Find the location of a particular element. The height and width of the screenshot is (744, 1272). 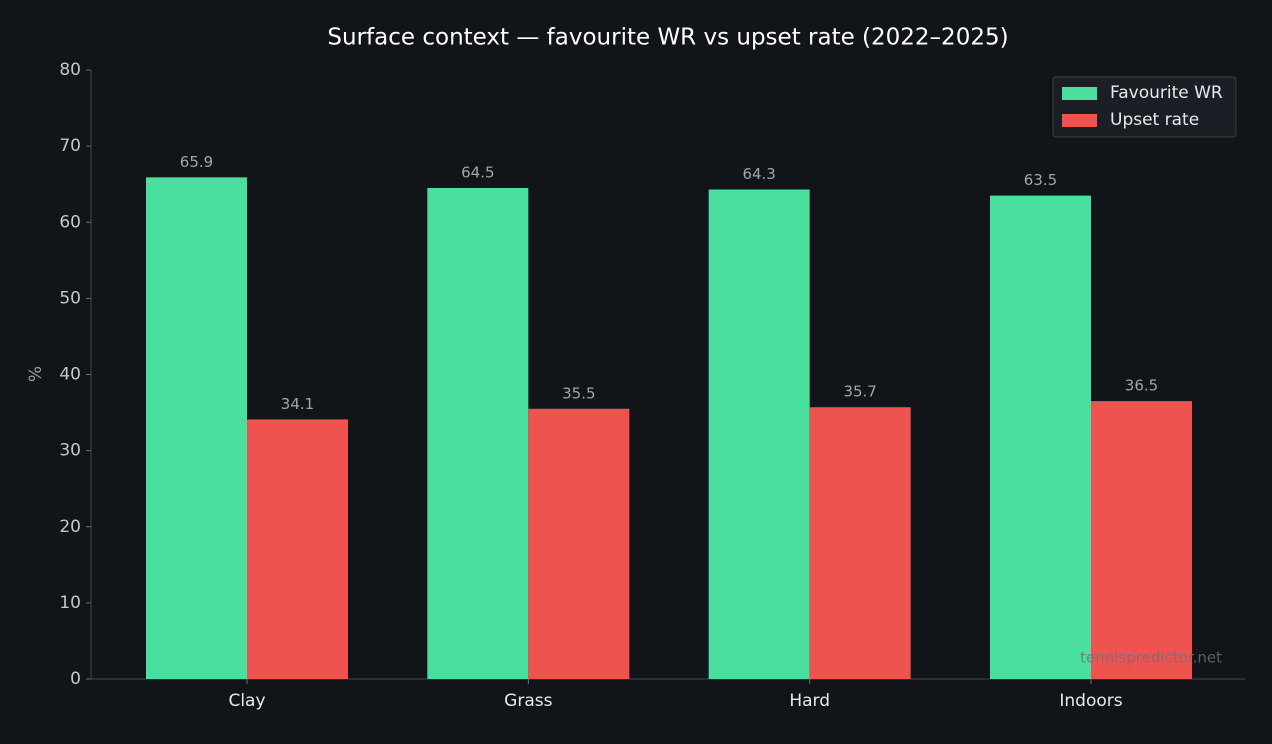

y-tick-label: 60 is located at coordinates (70, 222).